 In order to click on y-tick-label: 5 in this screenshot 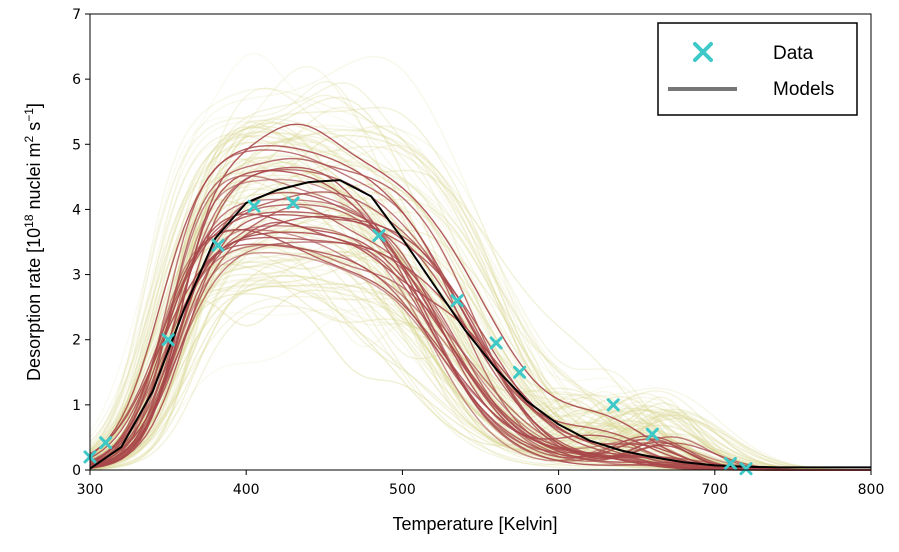, I will do `click(76, 145)`.